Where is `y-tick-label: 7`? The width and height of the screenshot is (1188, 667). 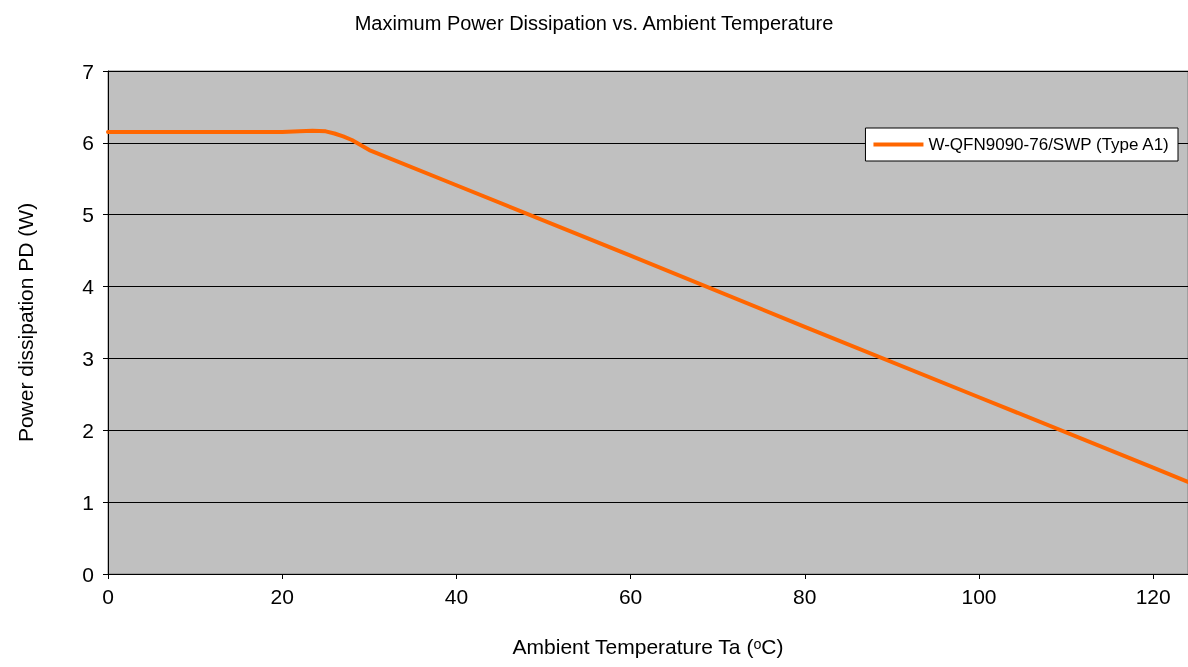
y-tick-label: 7 is located at coordinates (88, 71).